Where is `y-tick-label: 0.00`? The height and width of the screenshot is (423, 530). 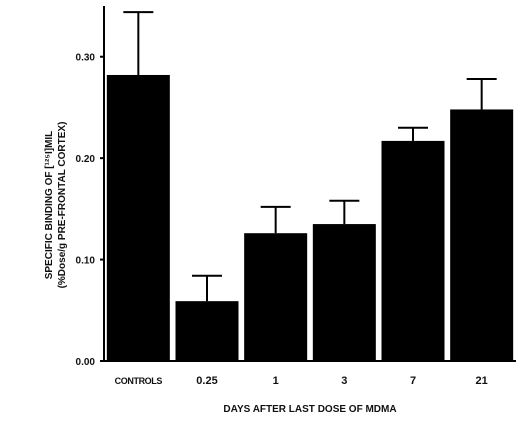 y-tick-label: 0.00 is located at coordinates (86, 362).